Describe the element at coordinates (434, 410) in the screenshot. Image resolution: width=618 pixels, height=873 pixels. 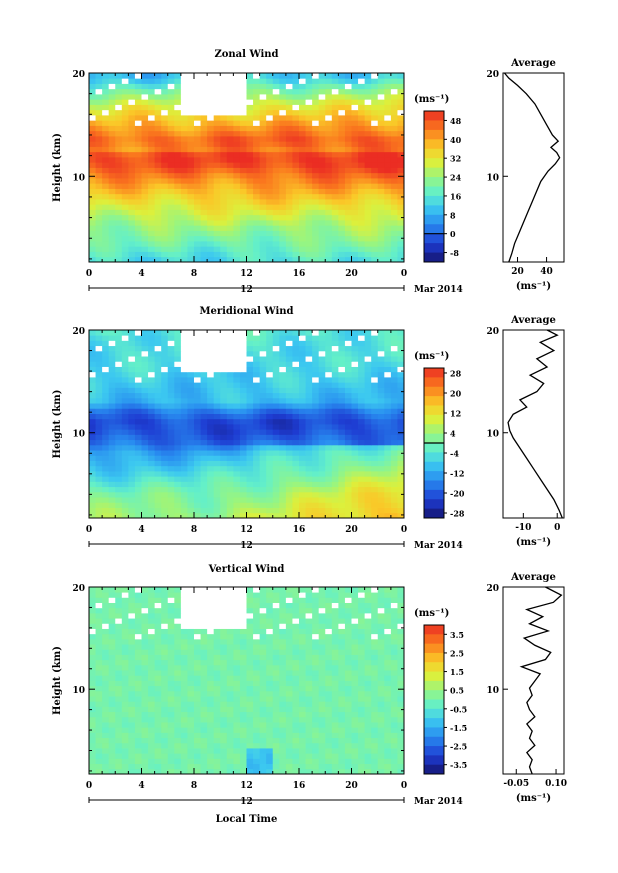
I see `colorbar-band` at that location.